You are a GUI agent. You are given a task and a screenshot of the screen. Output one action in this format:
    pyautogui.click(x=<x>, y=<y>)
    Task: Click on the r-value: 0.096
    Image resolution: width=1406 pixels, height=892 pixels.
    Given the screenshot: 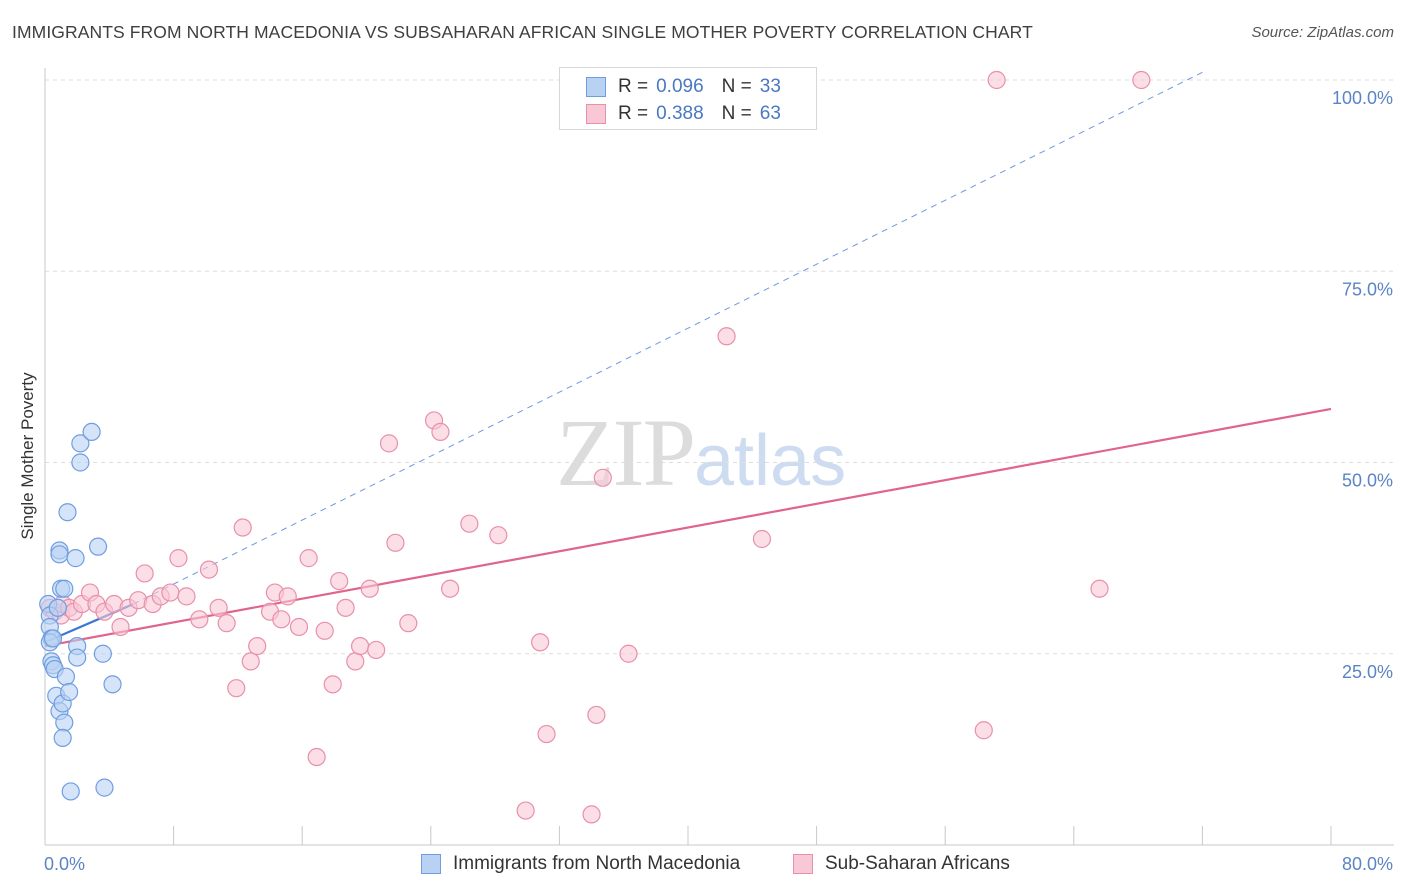 What is the action you would take?
    pyautogui.click(x=680, y=86)
    